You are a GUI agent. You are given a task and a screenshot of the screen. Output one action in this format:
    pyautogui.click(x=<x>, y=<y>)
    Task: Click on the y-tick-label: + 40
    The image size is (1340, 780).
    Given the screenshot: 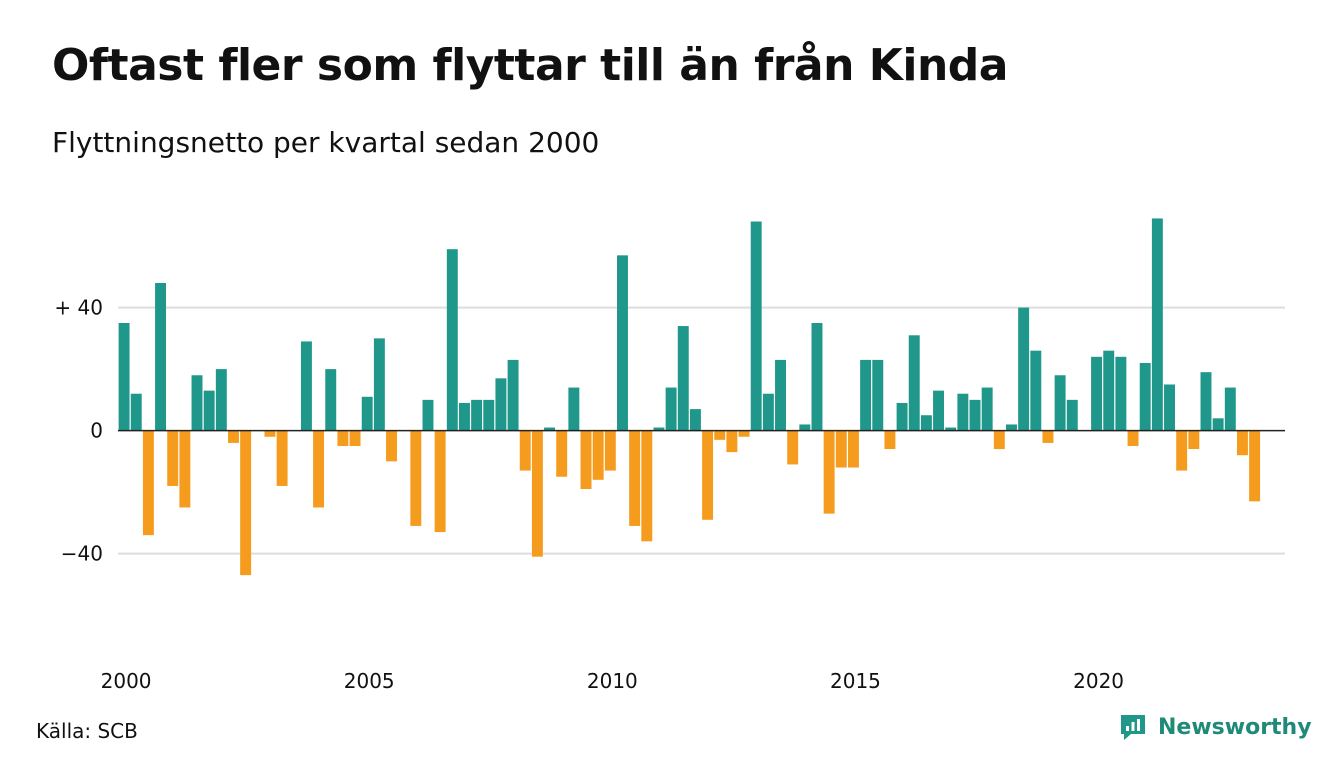 What is the action you would take?
    pyautogui.click(x=78, y=308)
    